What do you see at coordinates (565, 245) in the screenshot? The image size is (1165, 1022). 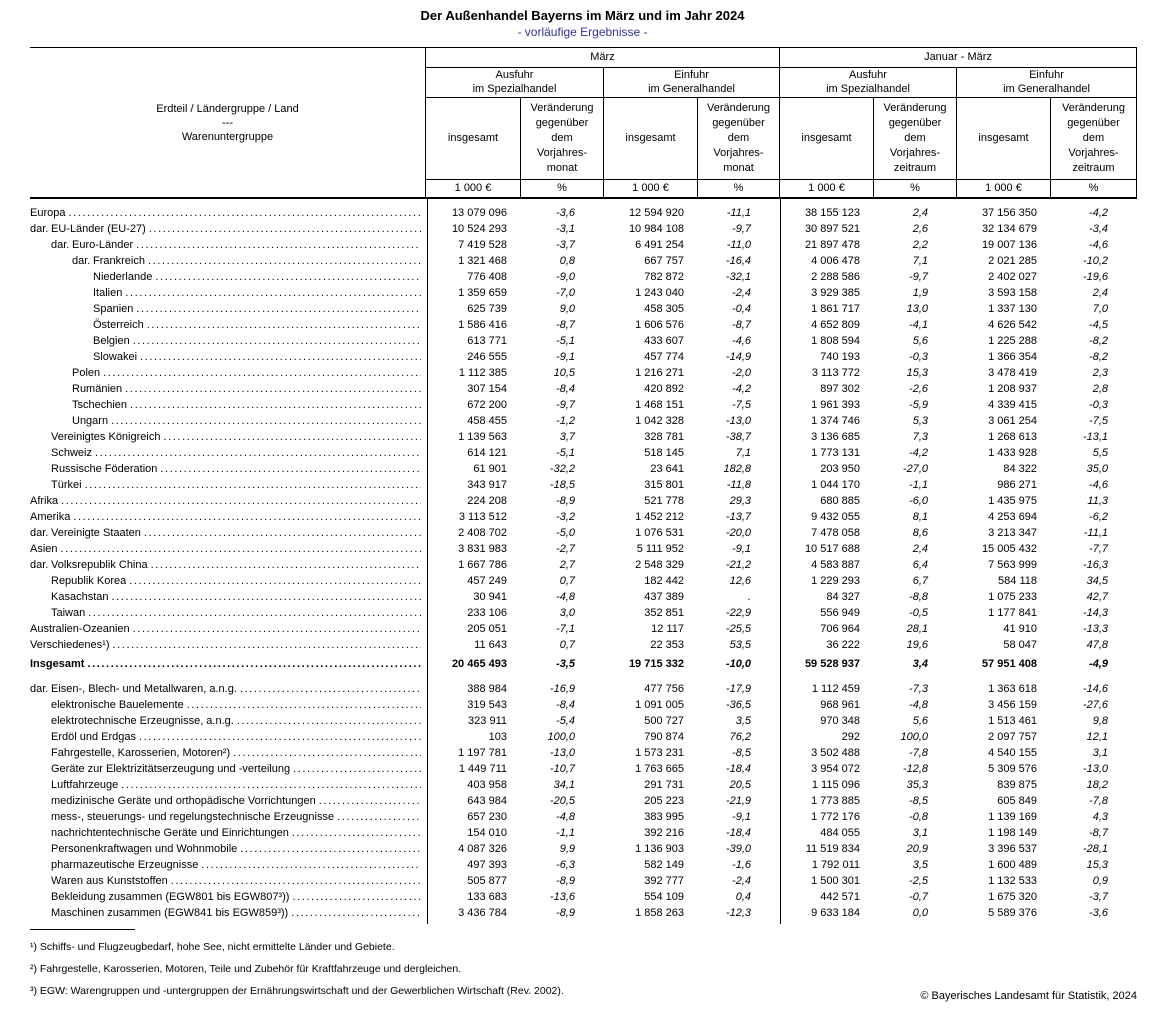 I see `cell-ausfuhr-maerz-change: -3,7` at bounding box center [565, 245].